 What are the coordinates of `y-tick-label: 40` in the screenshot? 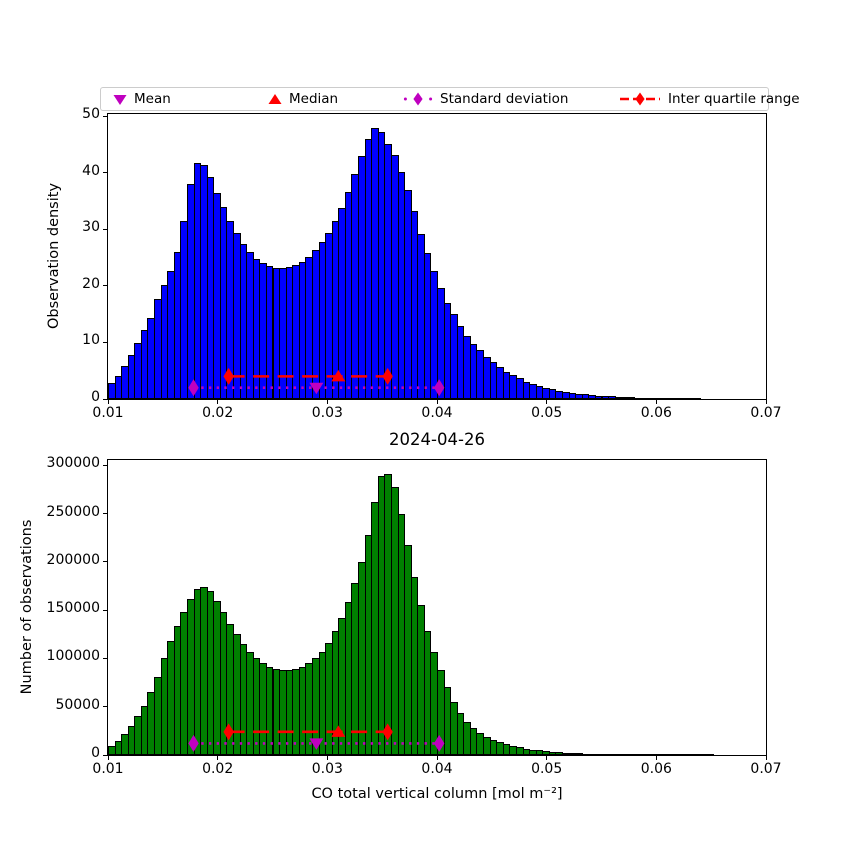 It's located at (91, 170).